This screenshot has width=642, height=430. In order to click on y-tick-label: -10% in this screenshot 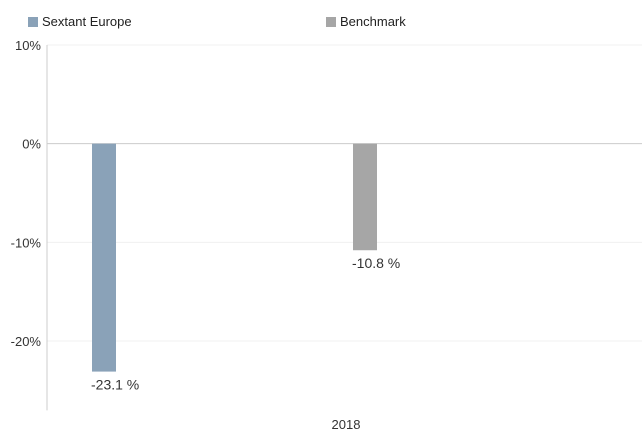, I will do `click(26, 242)`.